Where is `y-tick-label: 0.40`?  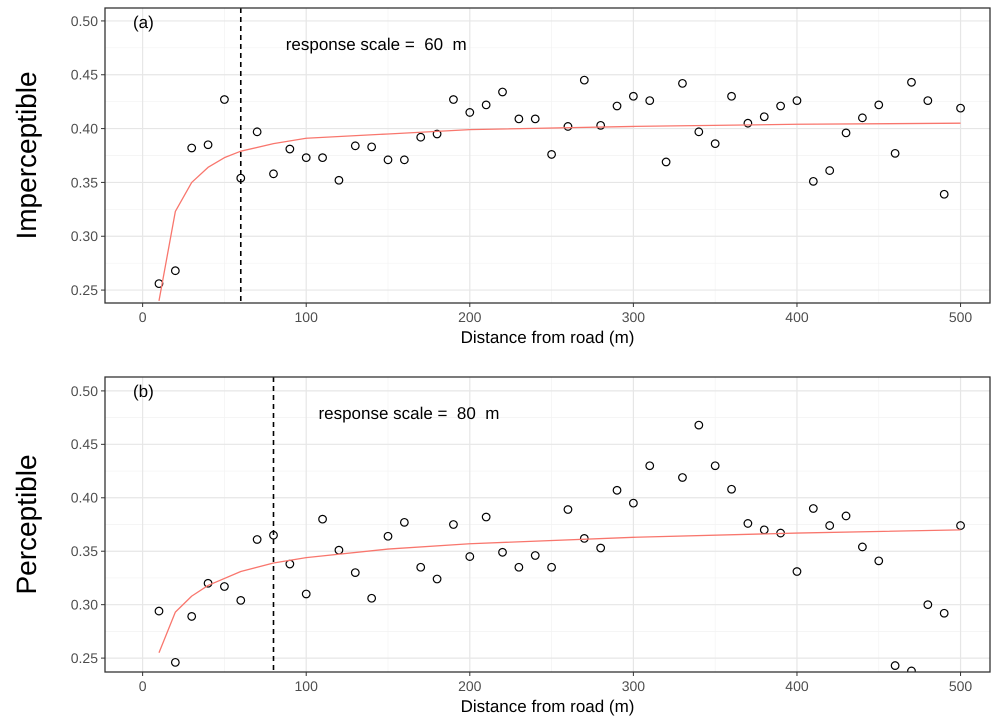
y-tick-label: 0.40 is located at coordinates (84, 498).